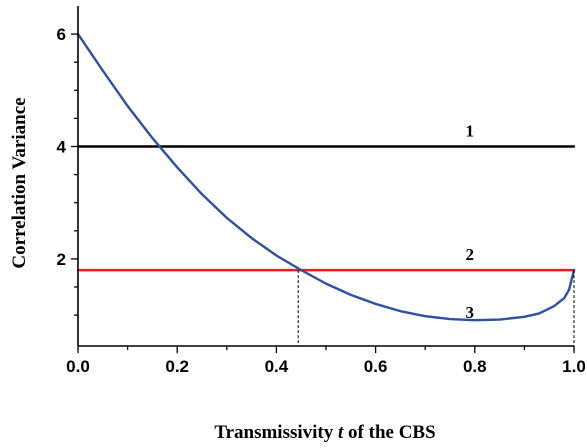  What do you see at coordinates (376, 366) in the screenshot?
I see `x-tick-label: 0.6` at bounding box center [376, 366].